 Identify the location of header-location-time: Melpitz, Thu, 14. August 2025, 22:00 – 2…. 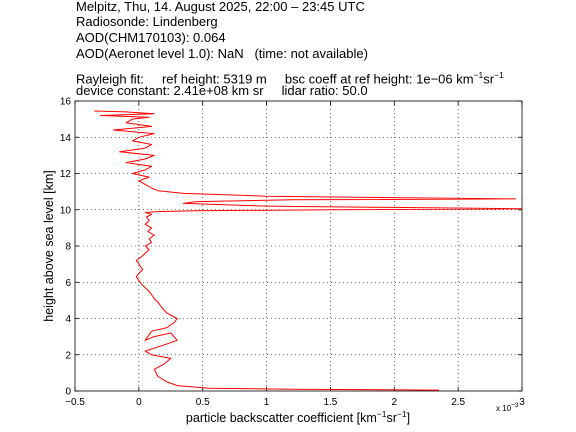
(220, 7).